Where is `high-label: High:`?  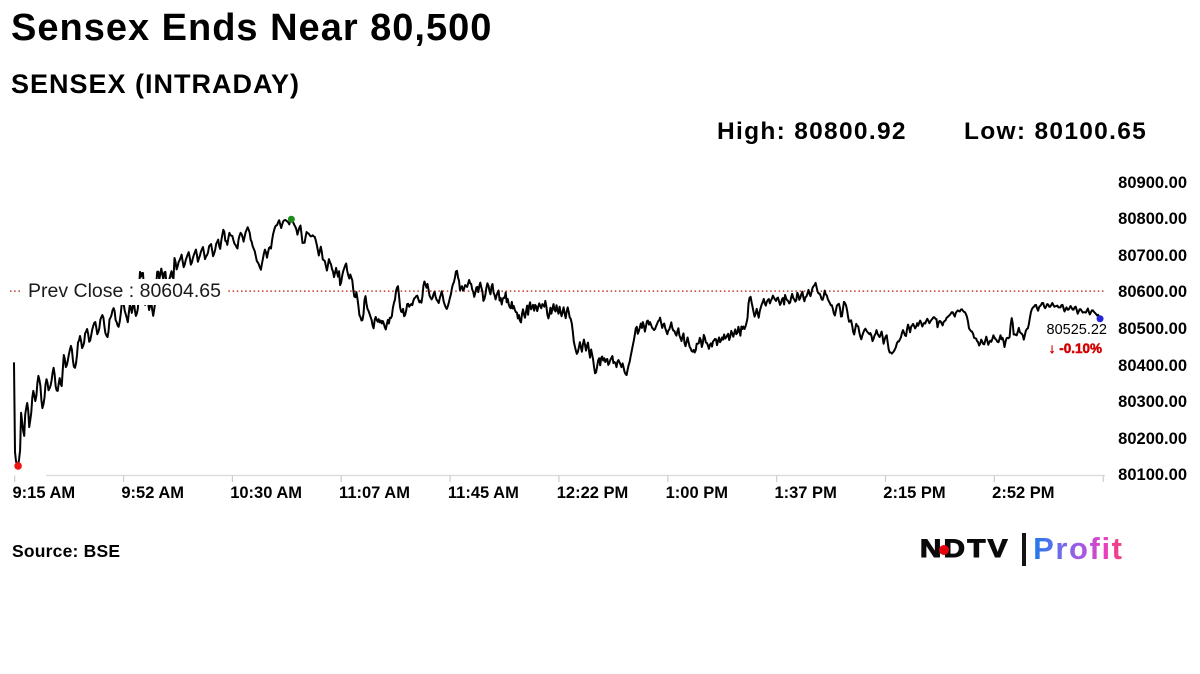 high-label: High: is located at coordinates (752, 131).